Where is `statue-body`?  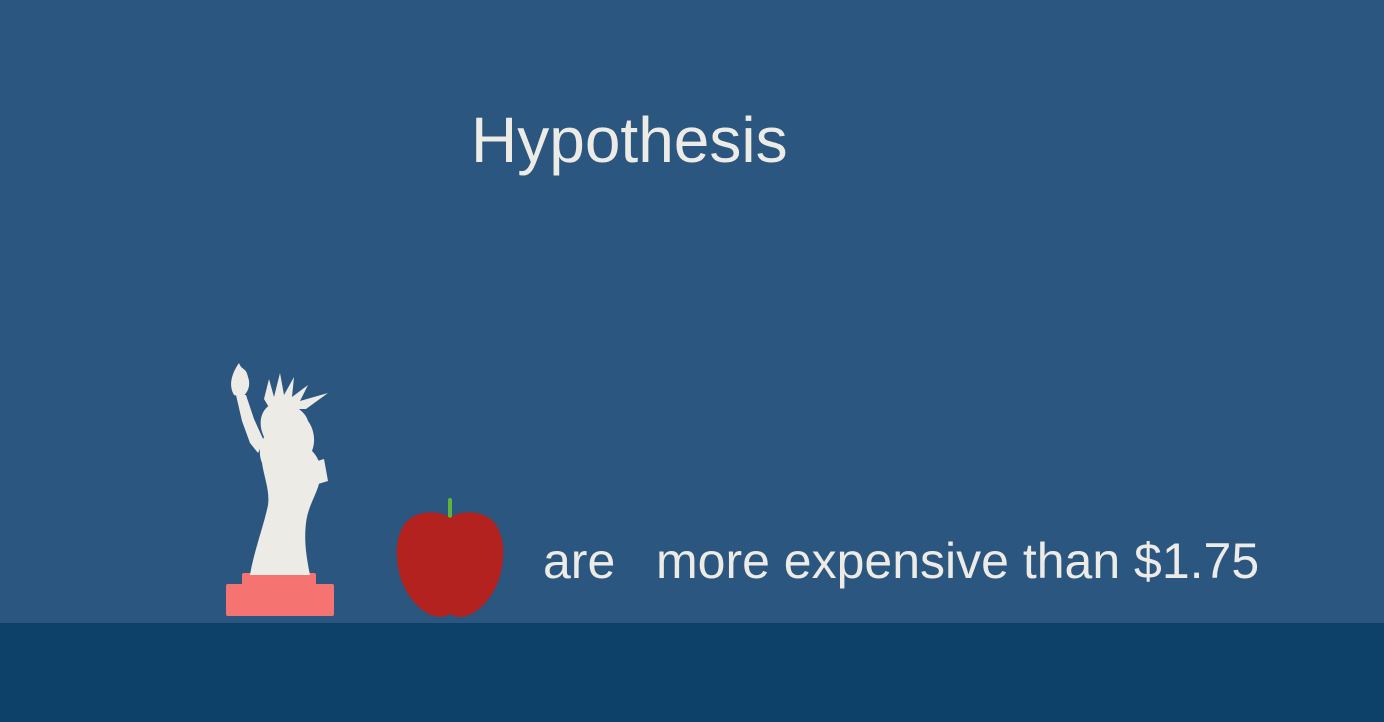 statue-body is located at coordinates (285, 488).